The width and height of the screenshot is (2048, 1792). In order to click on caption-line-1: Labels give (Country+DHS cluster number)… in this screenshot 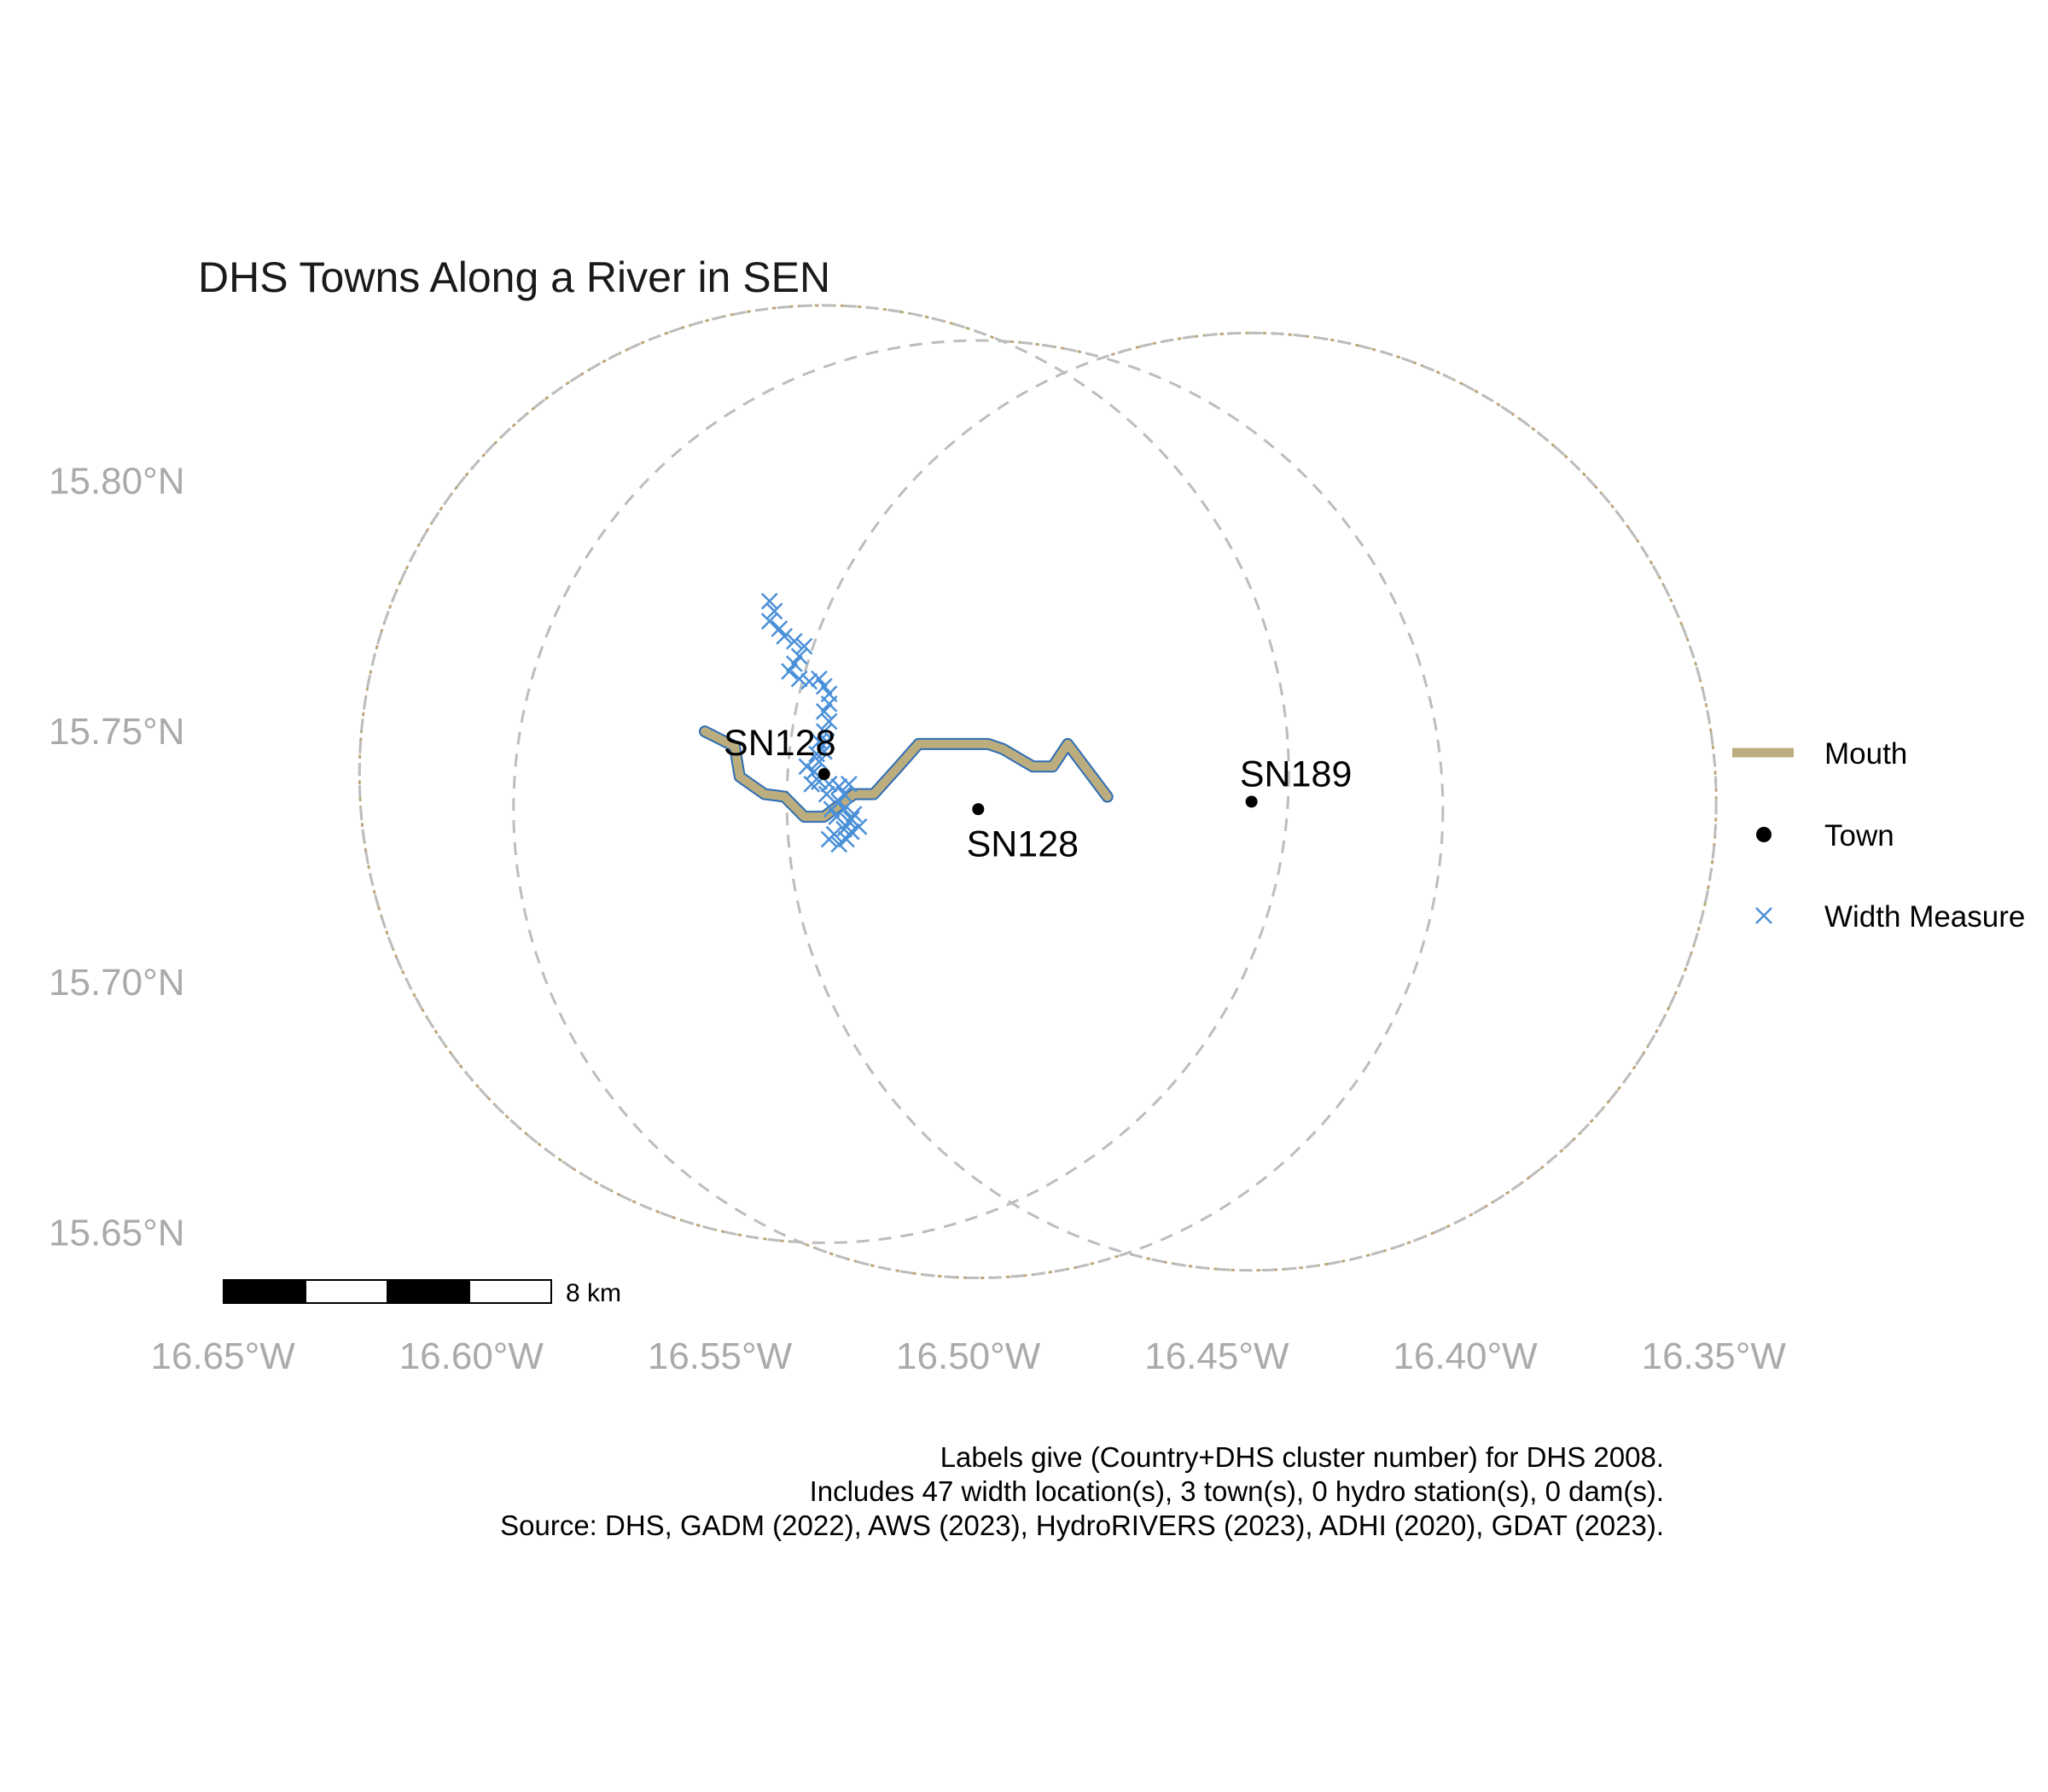, I will do `click(1302, 1457)`.